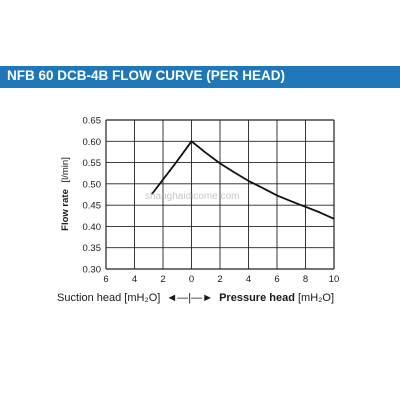  What do you see at coordinates (65, 169) in the screenshot?
I see `y-axis-label-unit: [l/min]` at bounding box center [65, 169].